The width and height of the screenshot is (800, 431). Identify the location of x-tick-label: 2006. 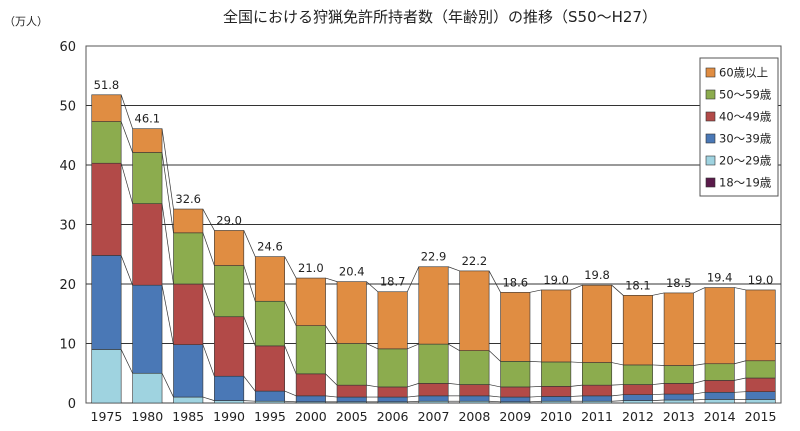
(393, 416).